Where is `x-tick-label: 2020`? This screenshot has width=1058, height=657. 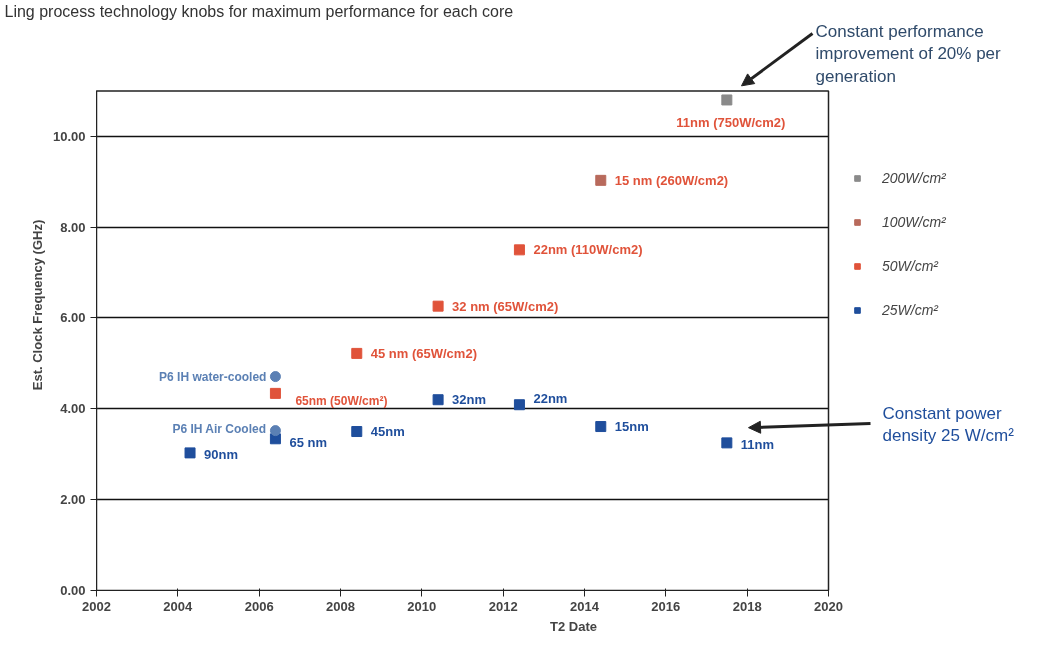
x-tick-label: 2020 is located at coordinates (828, 606).